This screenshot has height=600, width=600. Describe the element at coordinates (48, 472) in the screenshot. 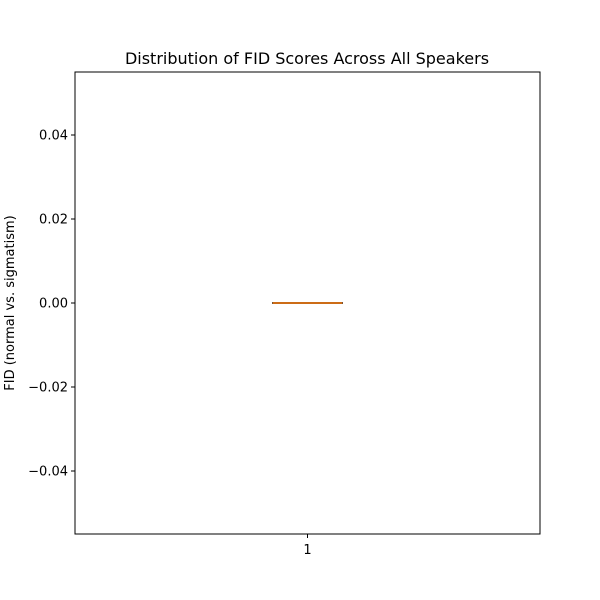

I see `y-tick-label: −0.04` at that location.